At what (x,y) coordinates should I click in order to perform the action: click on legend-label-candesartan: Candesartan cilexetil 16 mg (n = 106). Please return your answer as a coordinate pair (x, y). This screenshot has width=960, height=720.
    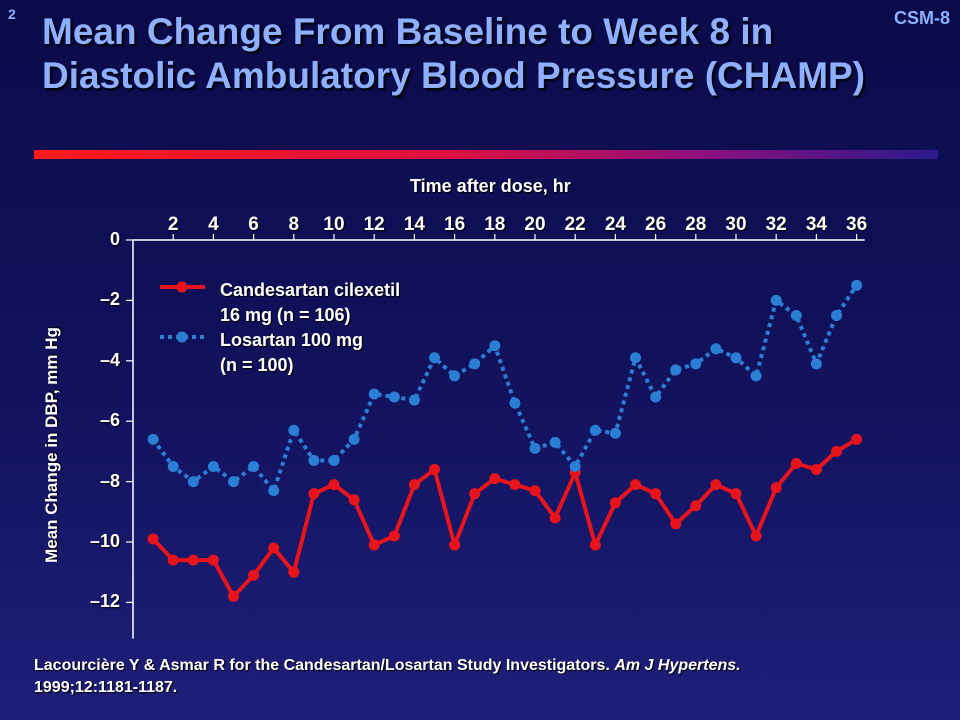
    Looking at the image, I should click on (310, 303).